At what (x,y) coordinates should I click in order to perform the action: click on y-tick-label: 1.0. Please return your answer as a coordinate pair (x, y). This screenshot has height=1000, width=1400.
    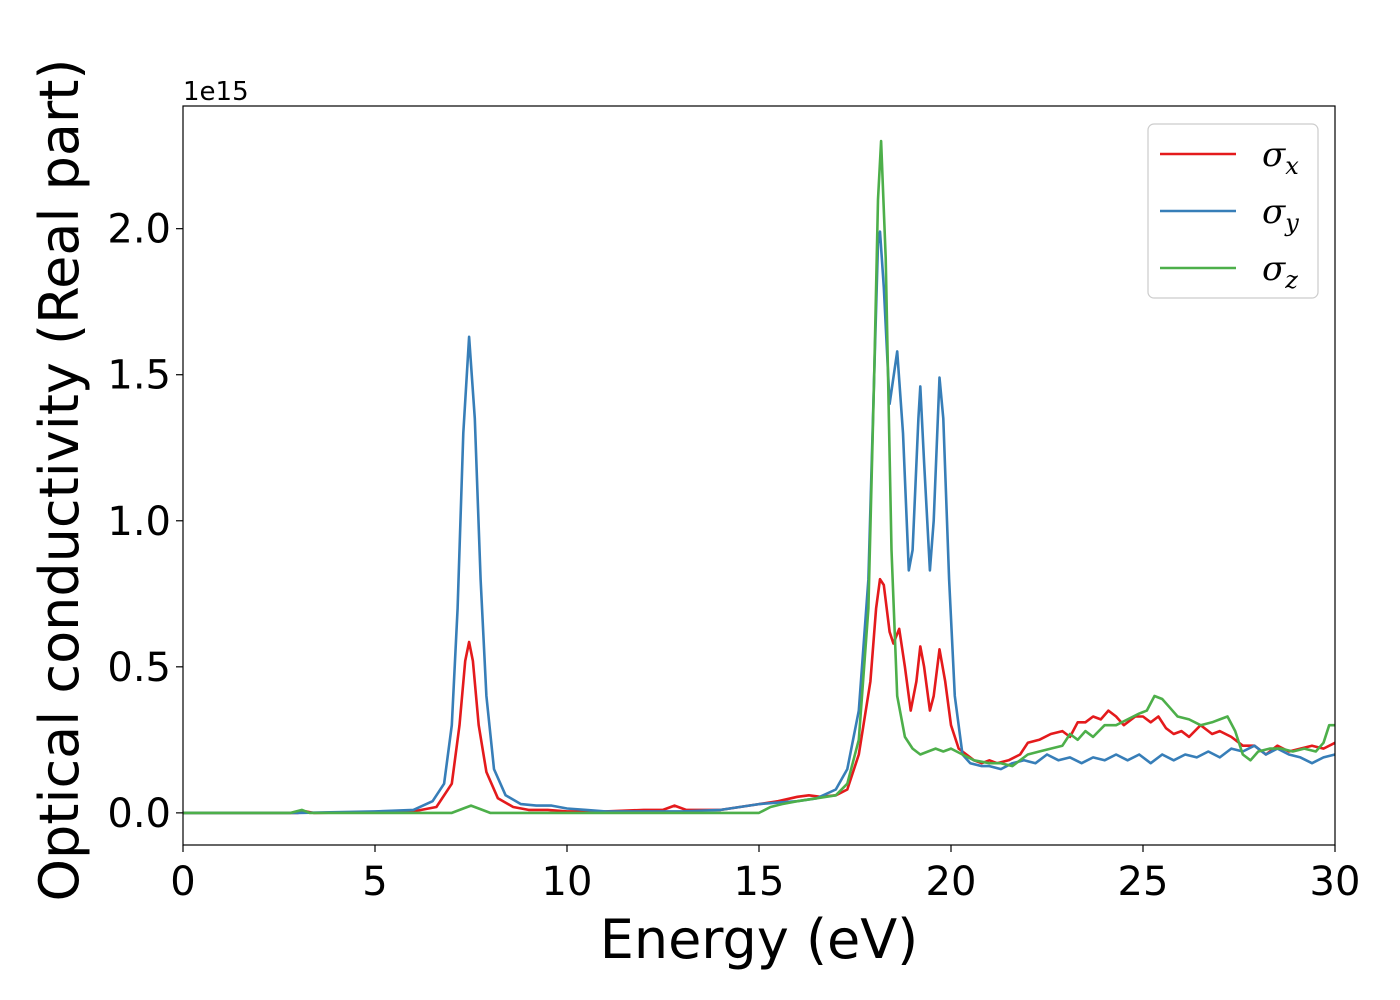
    Looking at the image, I should click on (139, 522).